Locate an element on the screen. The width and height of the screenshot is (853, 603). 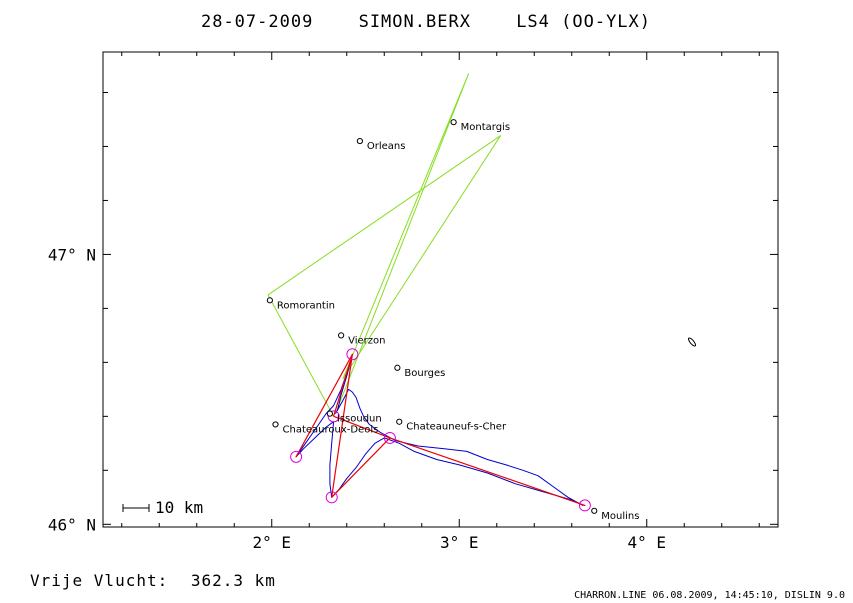
city-label: Orleans is located at coordinates (386, 146).